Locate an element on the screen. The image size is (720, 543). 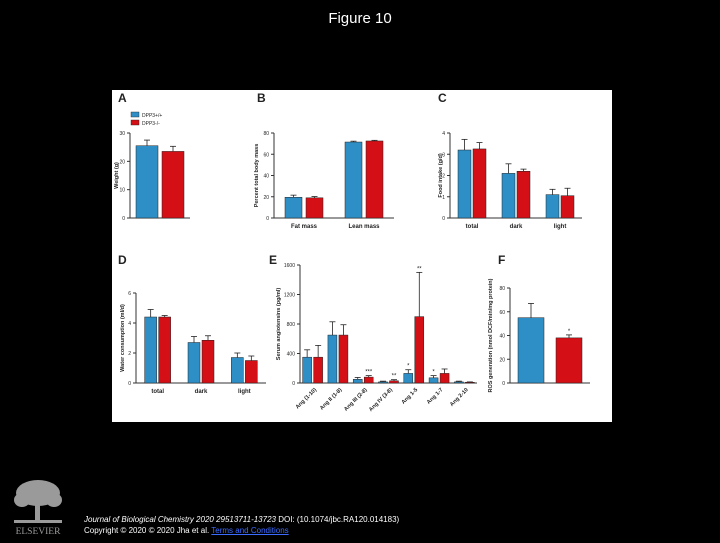
panel-a: A 0 10 20 30 Weight (g) is located at coordinates (152, 156).